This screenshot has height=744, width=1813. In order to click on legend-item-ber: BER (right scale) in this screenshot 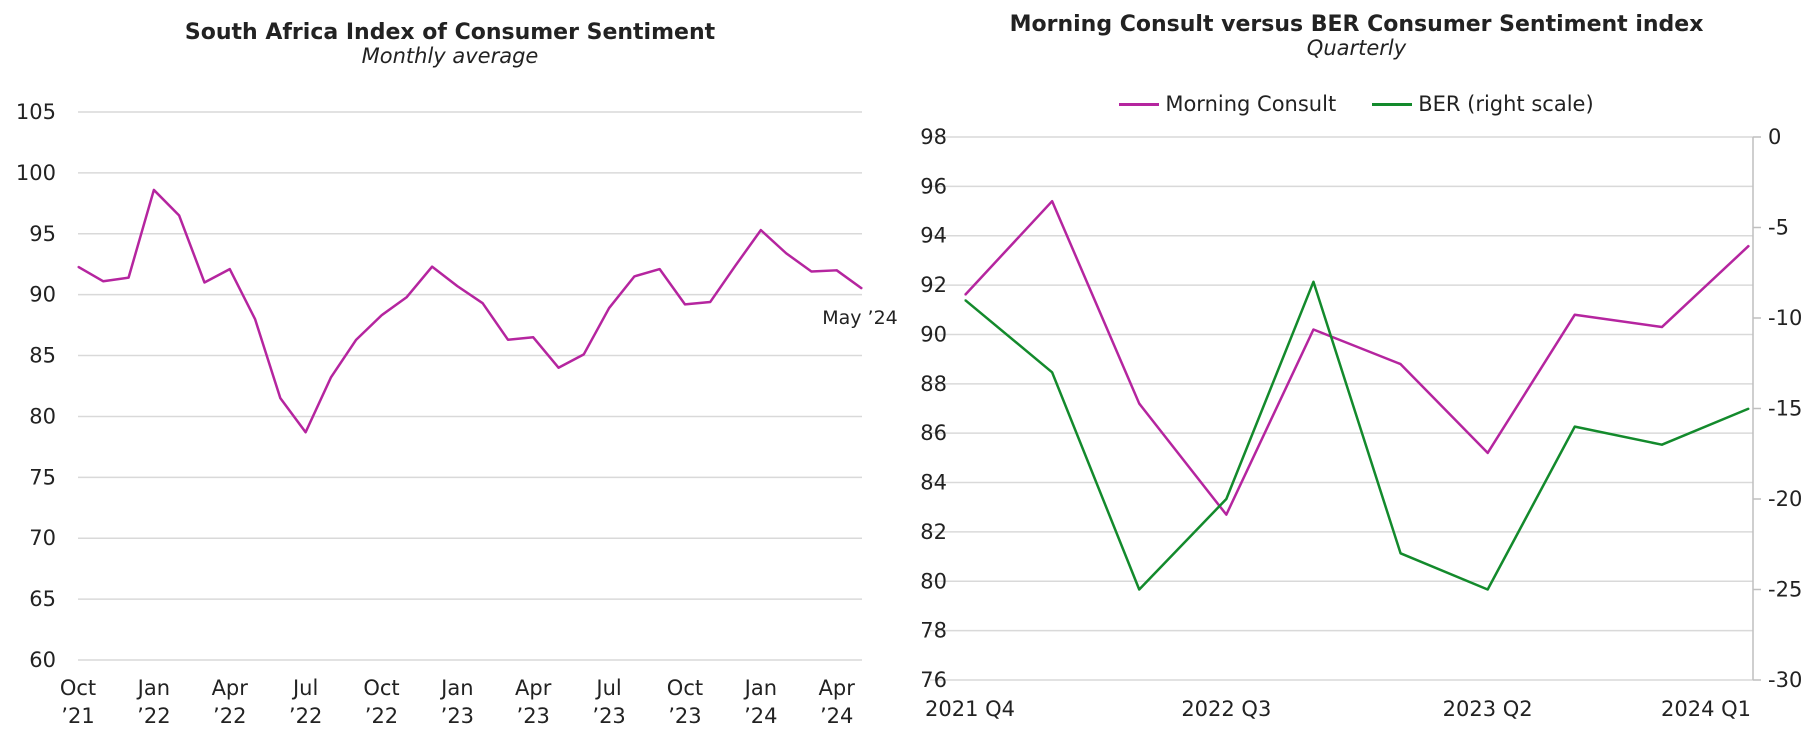, I will do `click(1483, 104)`.